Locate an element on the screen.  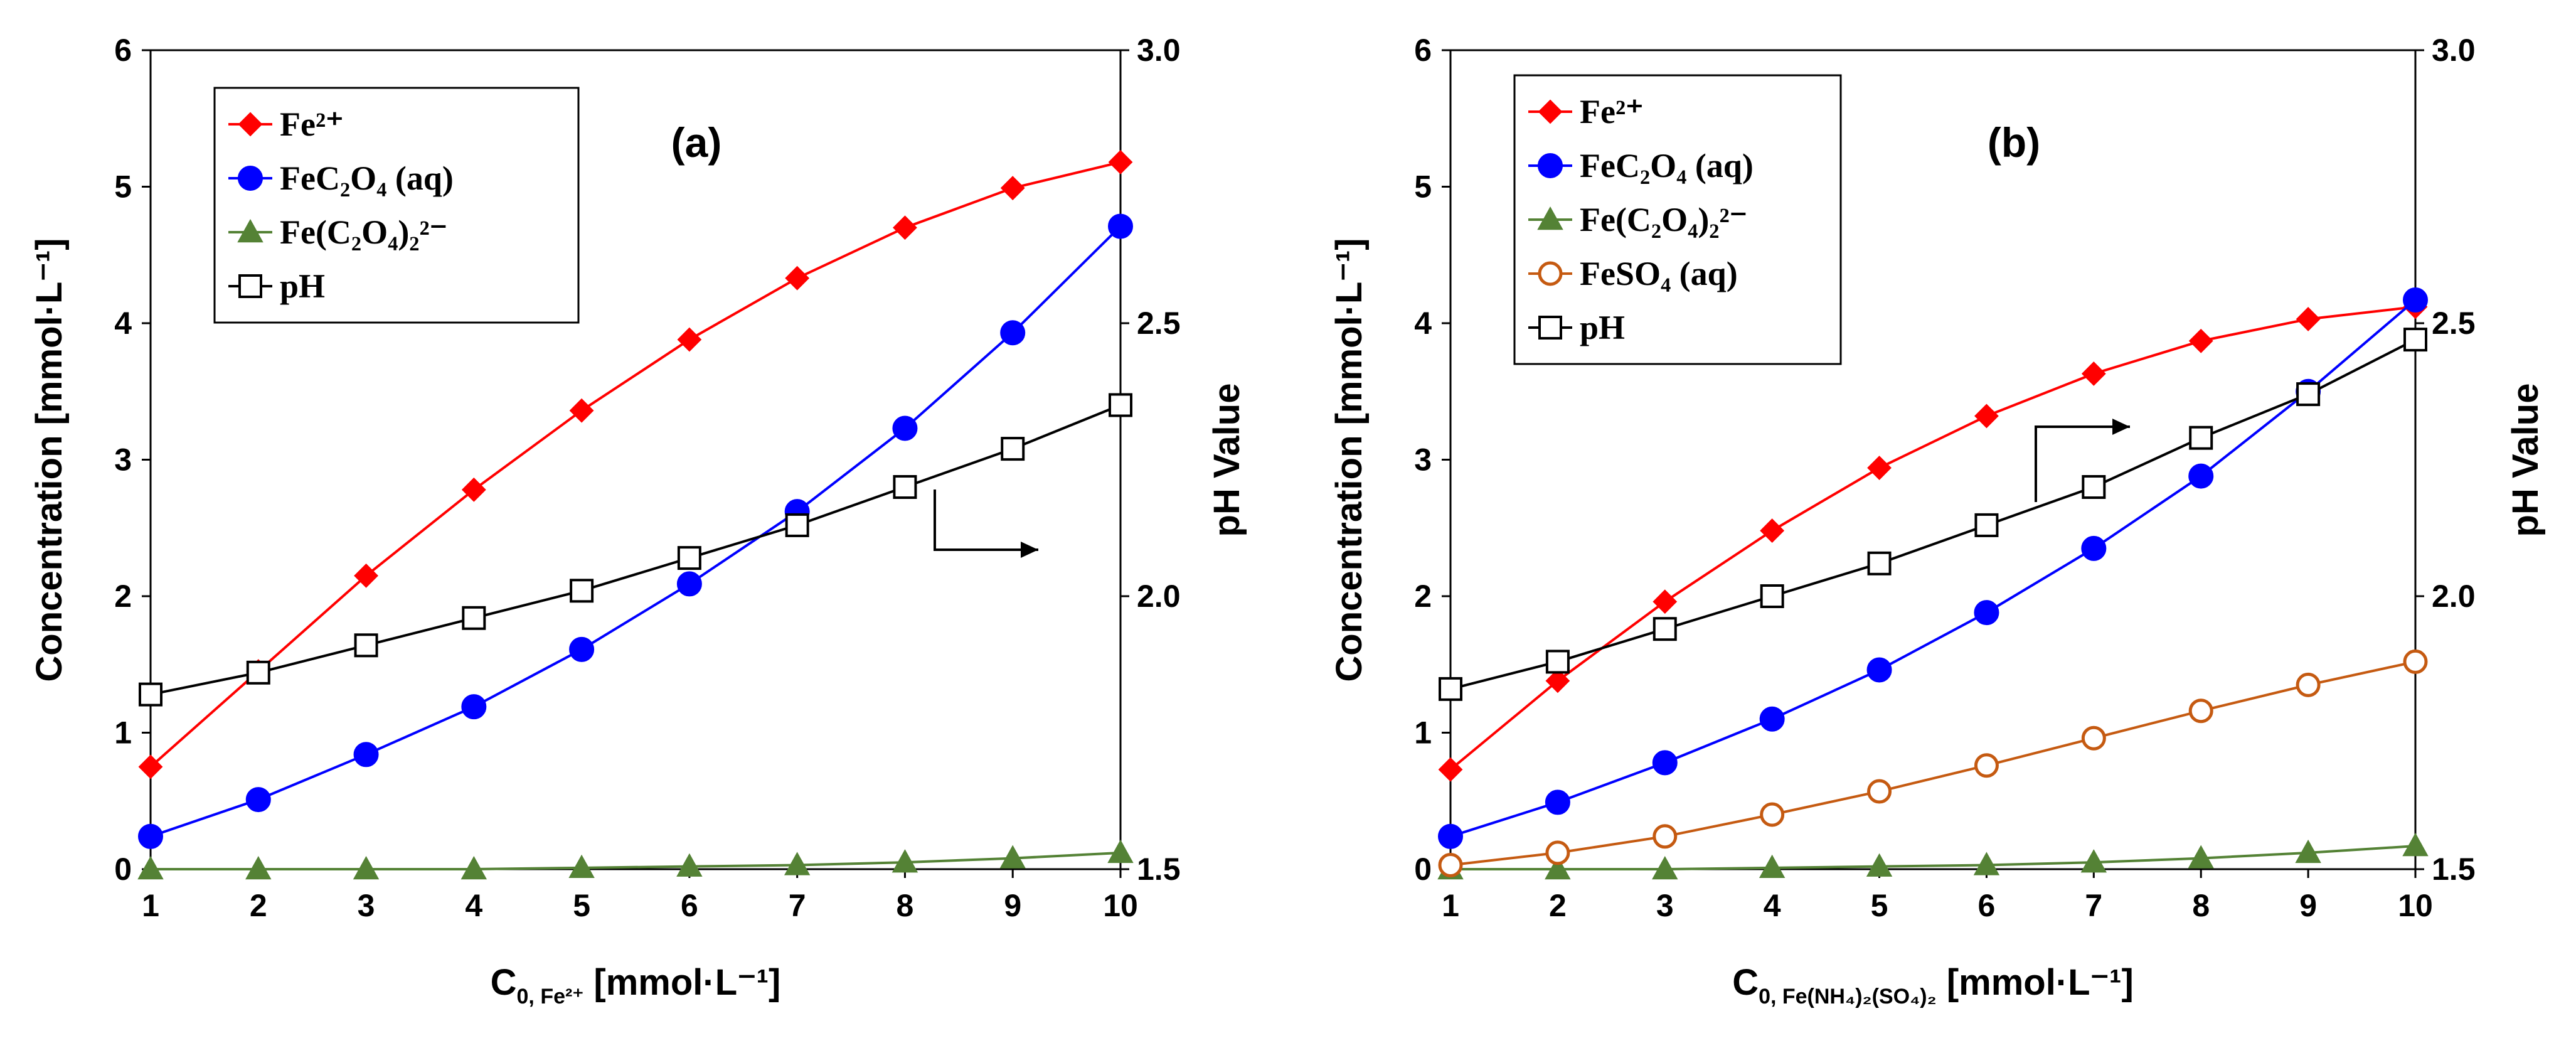
legend-label: FeSO₄ (aq) is located at coordinates (1659, 273).